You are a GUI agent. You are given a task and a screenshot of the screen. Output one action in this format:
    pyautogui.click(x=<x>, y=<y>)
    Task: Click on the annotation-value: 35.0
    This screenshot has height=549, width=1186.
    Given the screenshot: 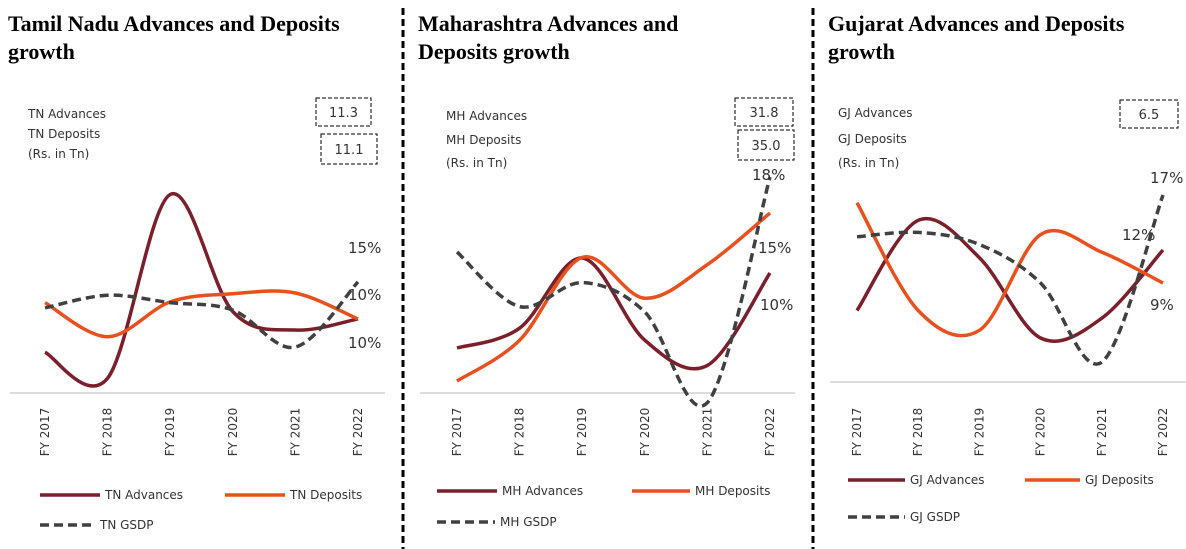 What is the action you would take?
    pyautogui.click(x=766, y=146)
    